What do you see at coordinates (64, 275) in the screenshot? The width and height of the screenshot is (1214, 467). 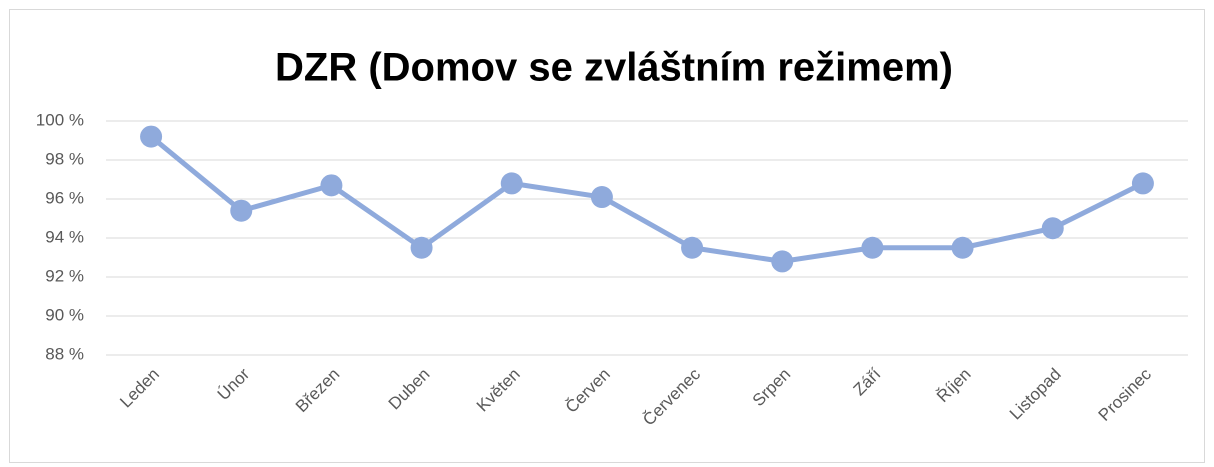 I see `y-tick-label: 92 %` at bounding box center [64, 275].